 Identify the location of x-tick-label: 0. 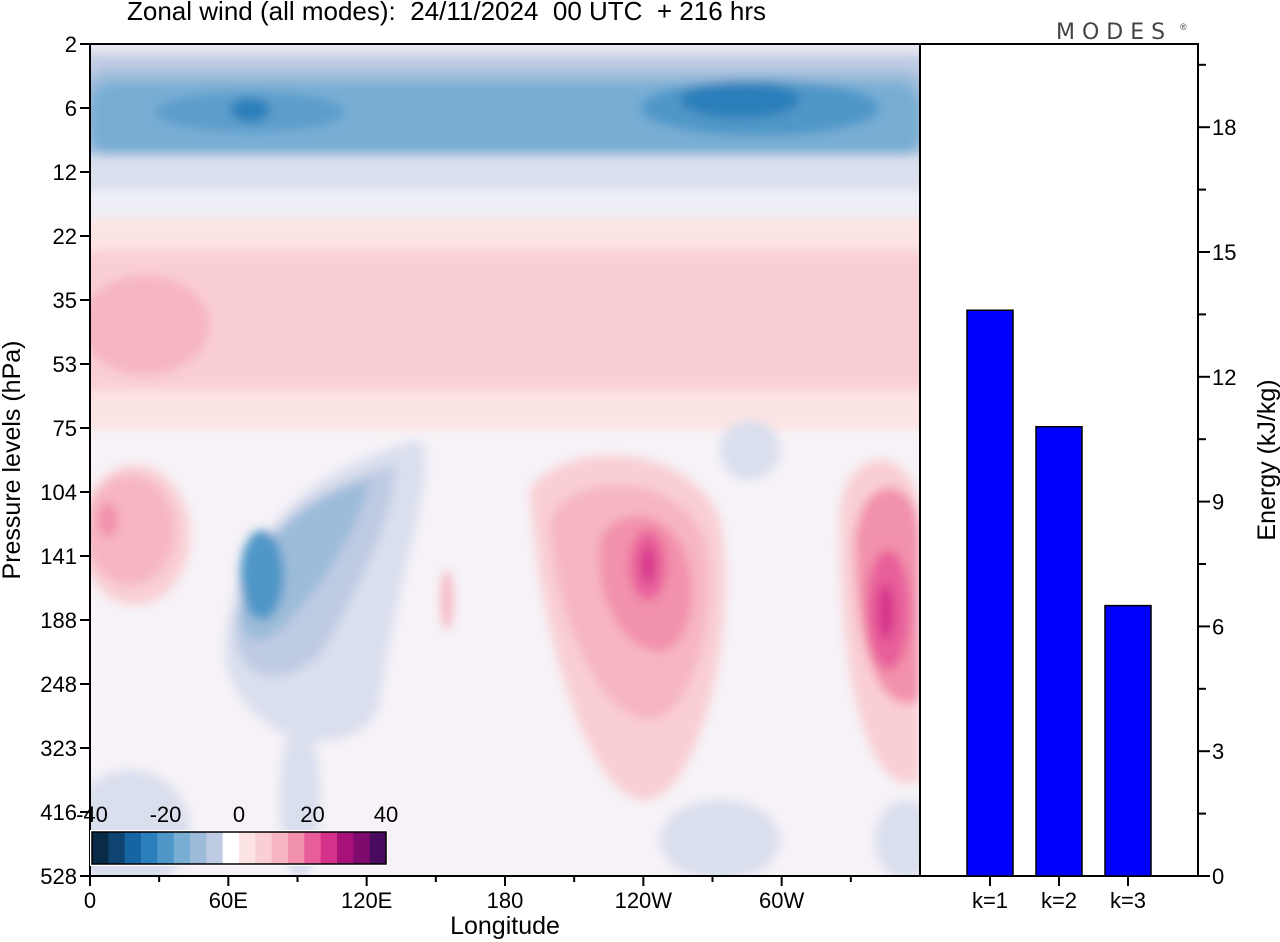
(90, 900).